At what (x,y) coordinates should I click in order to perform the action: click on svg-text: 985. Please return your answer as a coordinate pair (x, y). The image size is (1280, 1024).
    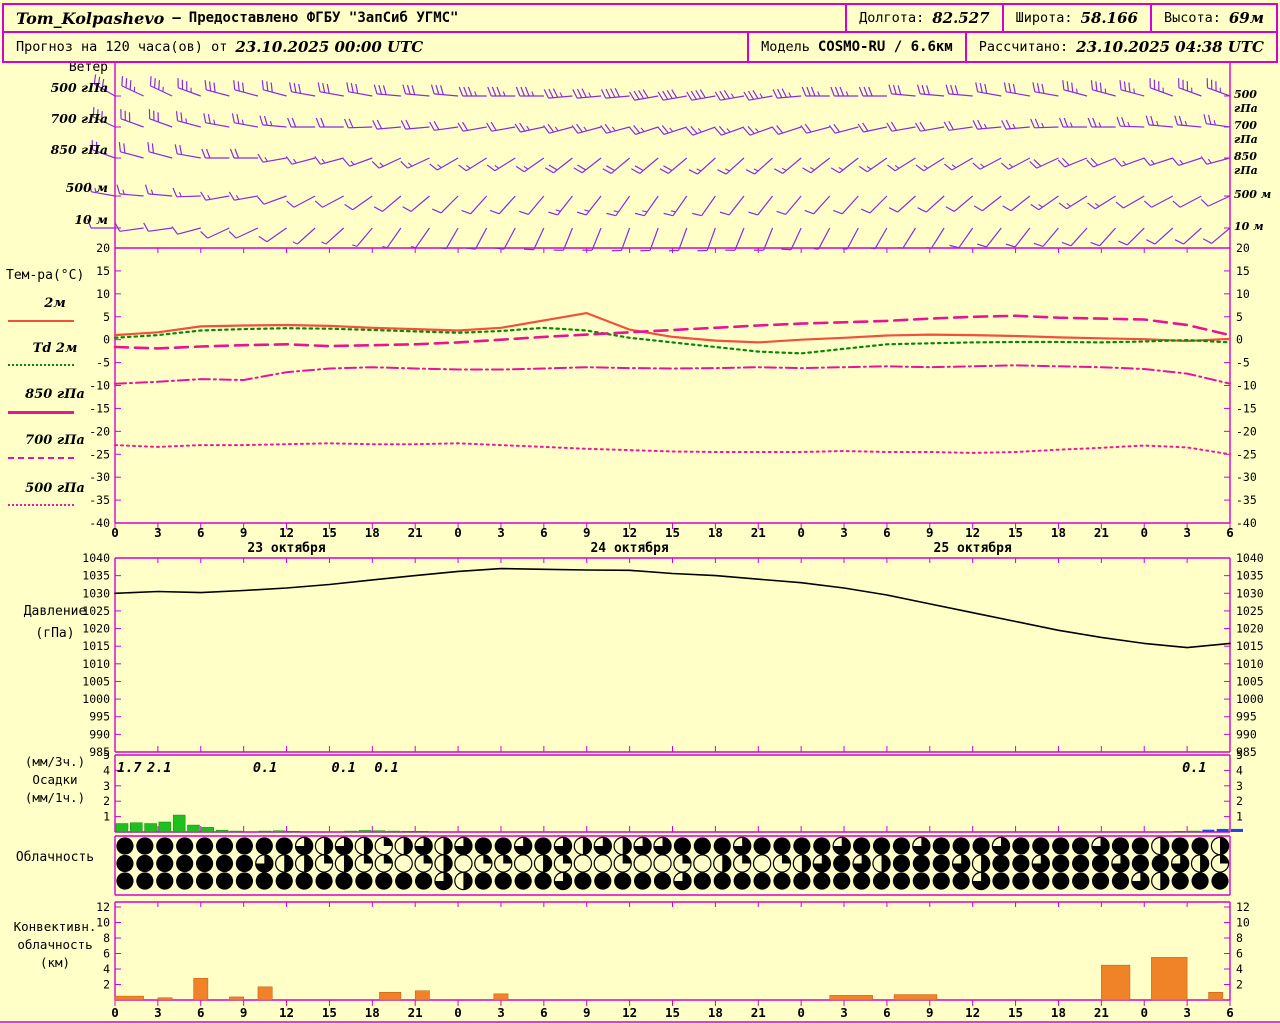
    Looking at the image, I should click on (1246, 752).